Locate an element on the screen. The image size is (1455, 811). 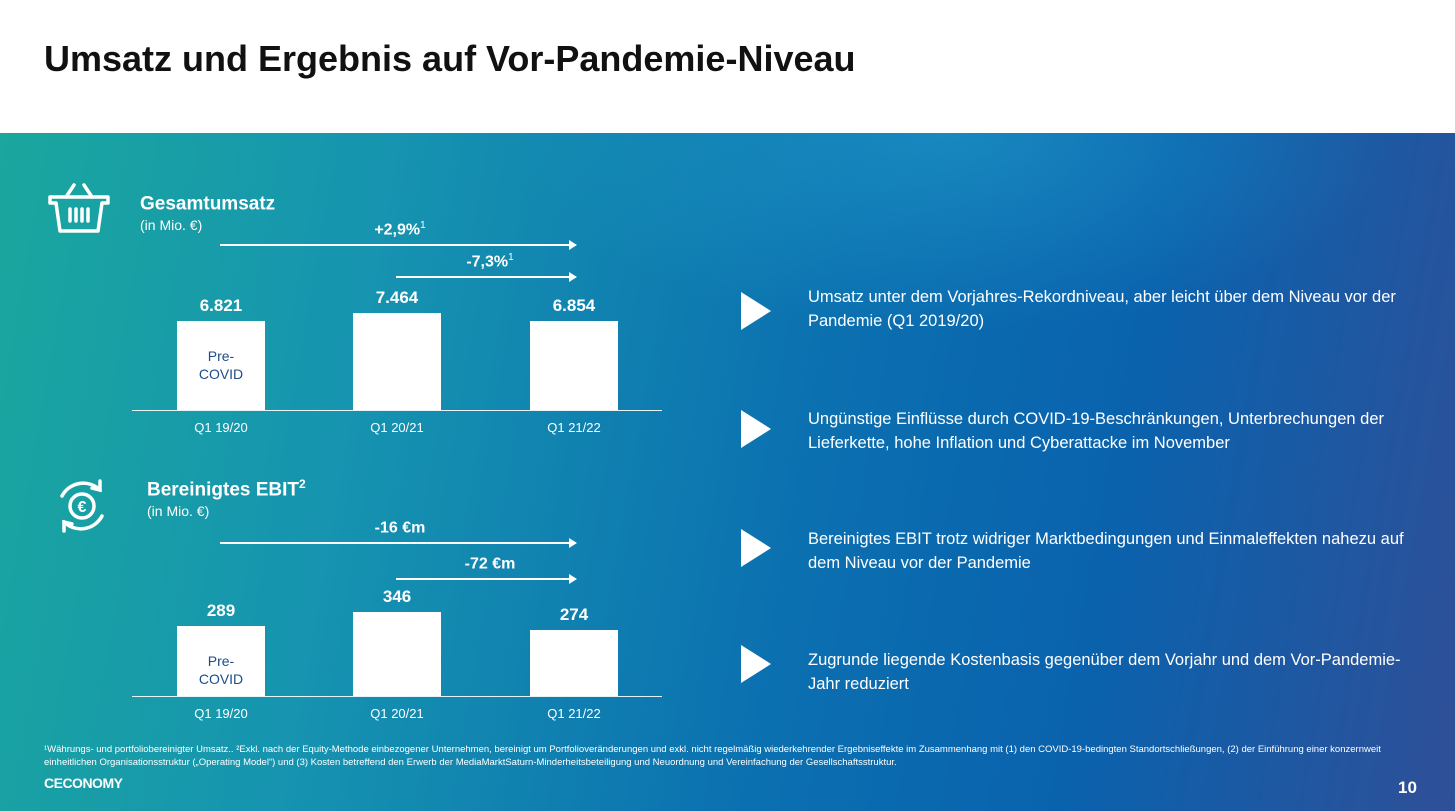
change-value: -7,3% is located at coordinates (487, 262).